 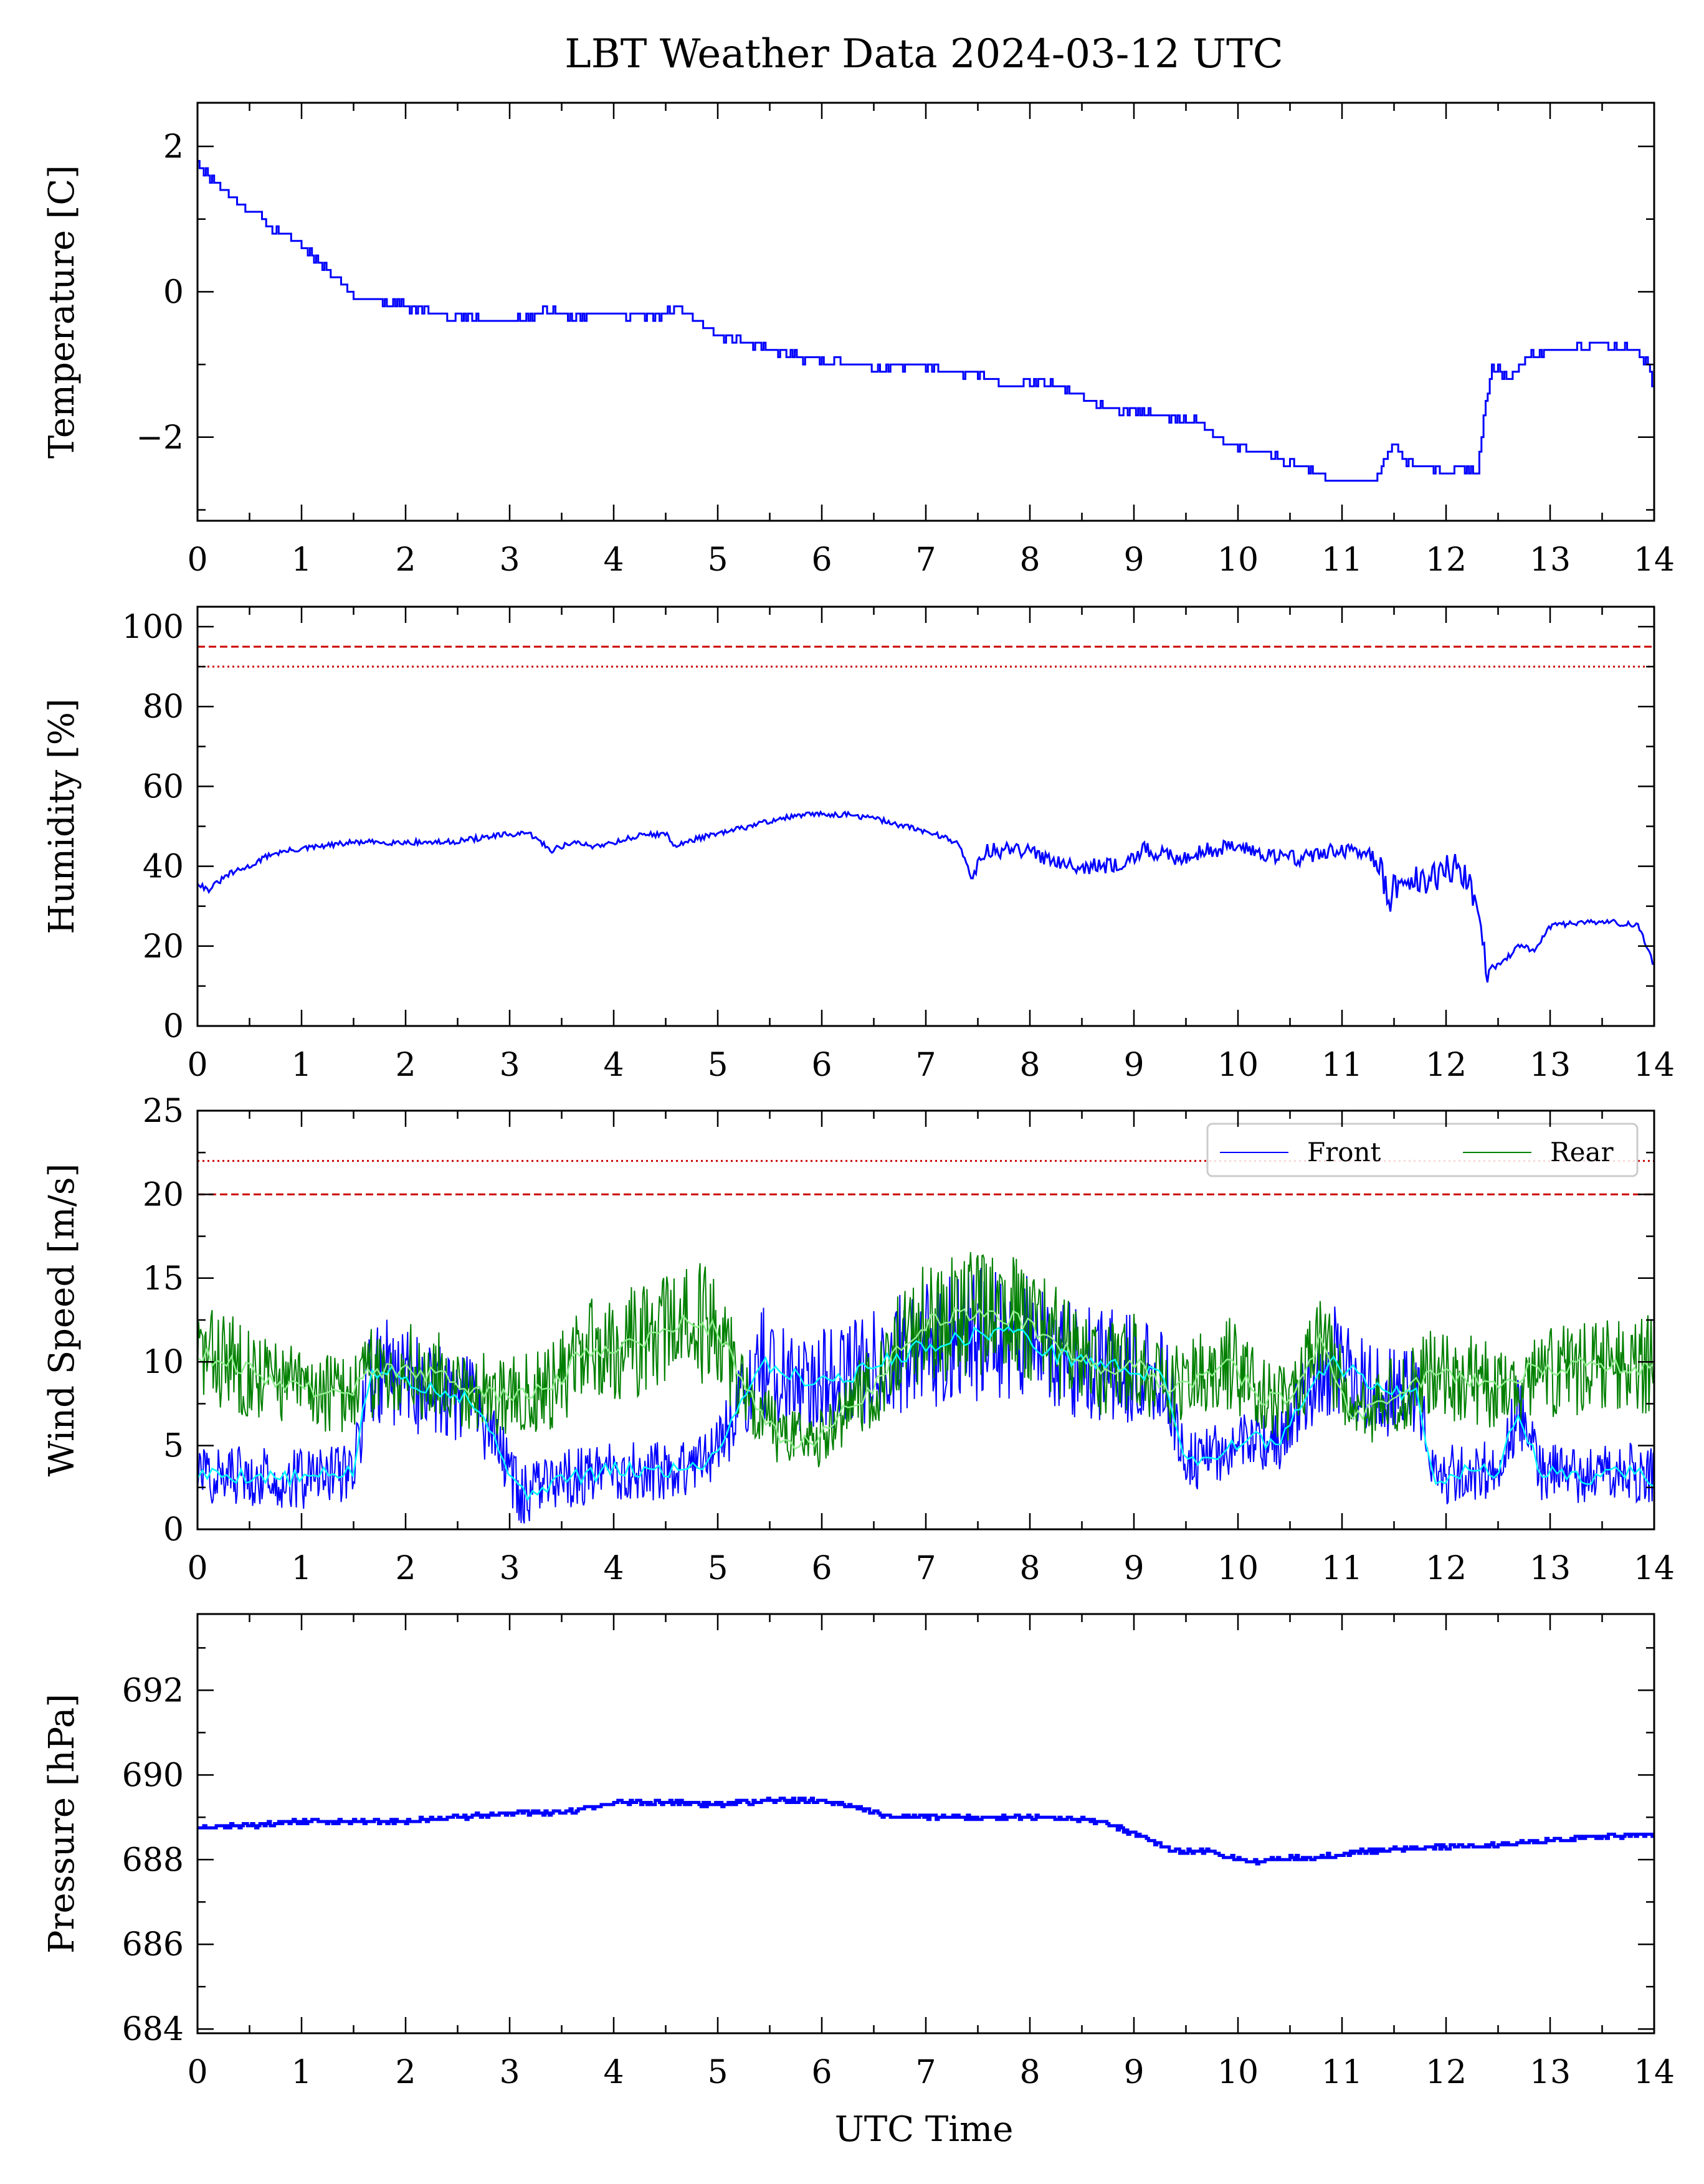 I want to click on humidity-plot-area, so click(x=926, y=814).